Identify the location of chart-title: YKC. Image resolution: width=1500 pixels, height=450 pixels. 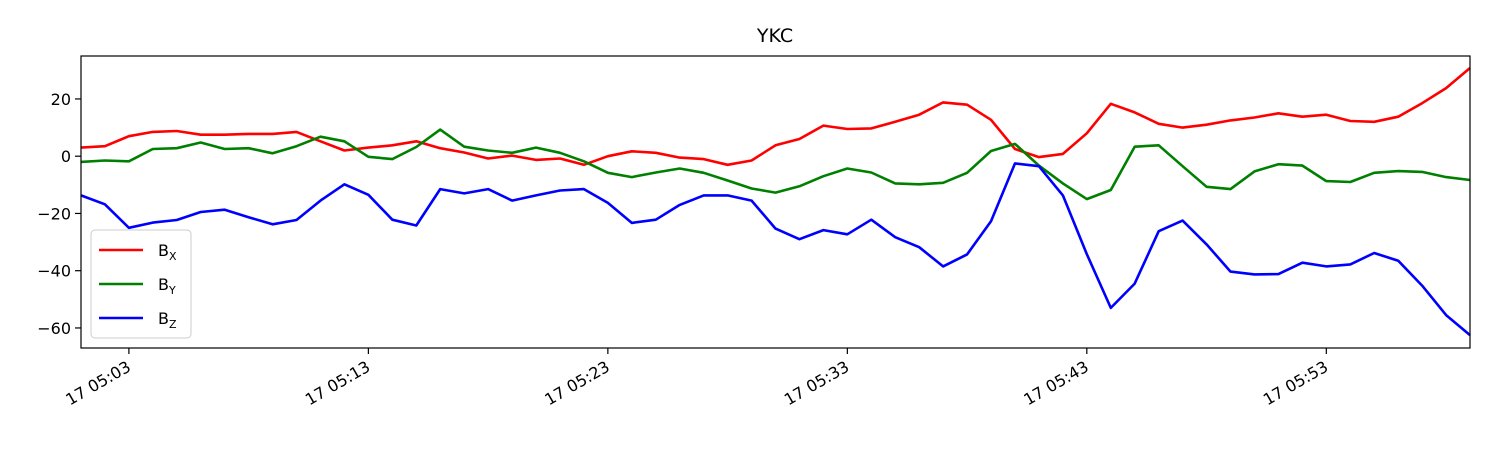
(774, 36).